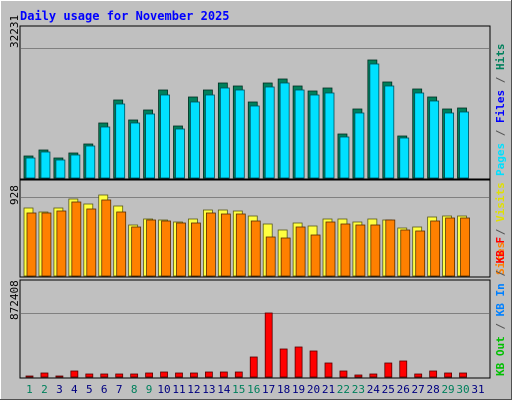 The width and height of the screenshot is (512, 404). Describe the element at coordinates (14, 31) in the screenshot. I see `top-y-tick-label: 32231` at that location.